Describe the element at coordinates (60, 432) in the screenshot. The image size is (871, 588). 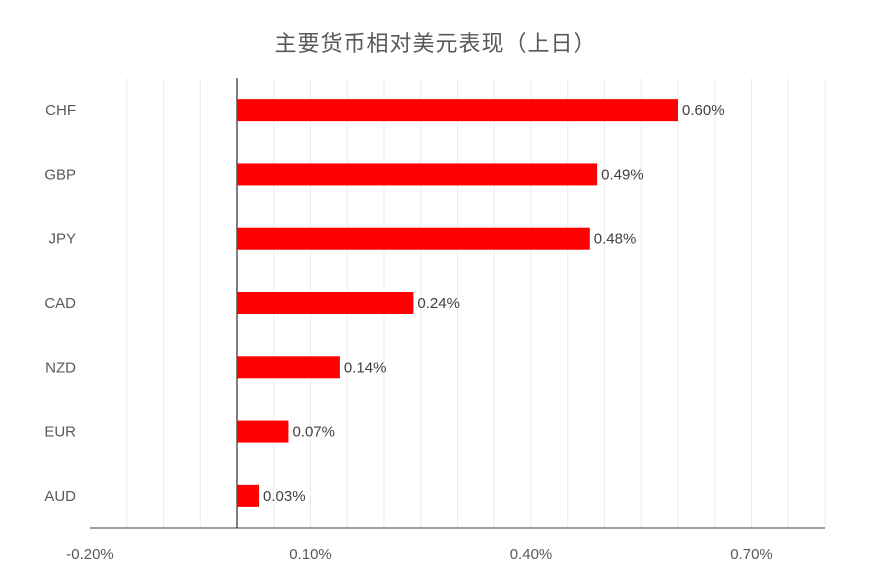
I see `category-label: EUR` at that location.